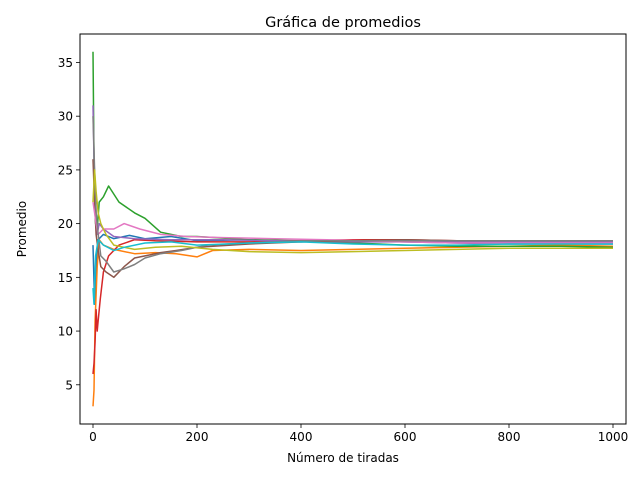  What do you see at coordinates (343, 458) in the screenshot?
I see `x-axis-label: Número de tiradas` at bounding box center [343, 458].